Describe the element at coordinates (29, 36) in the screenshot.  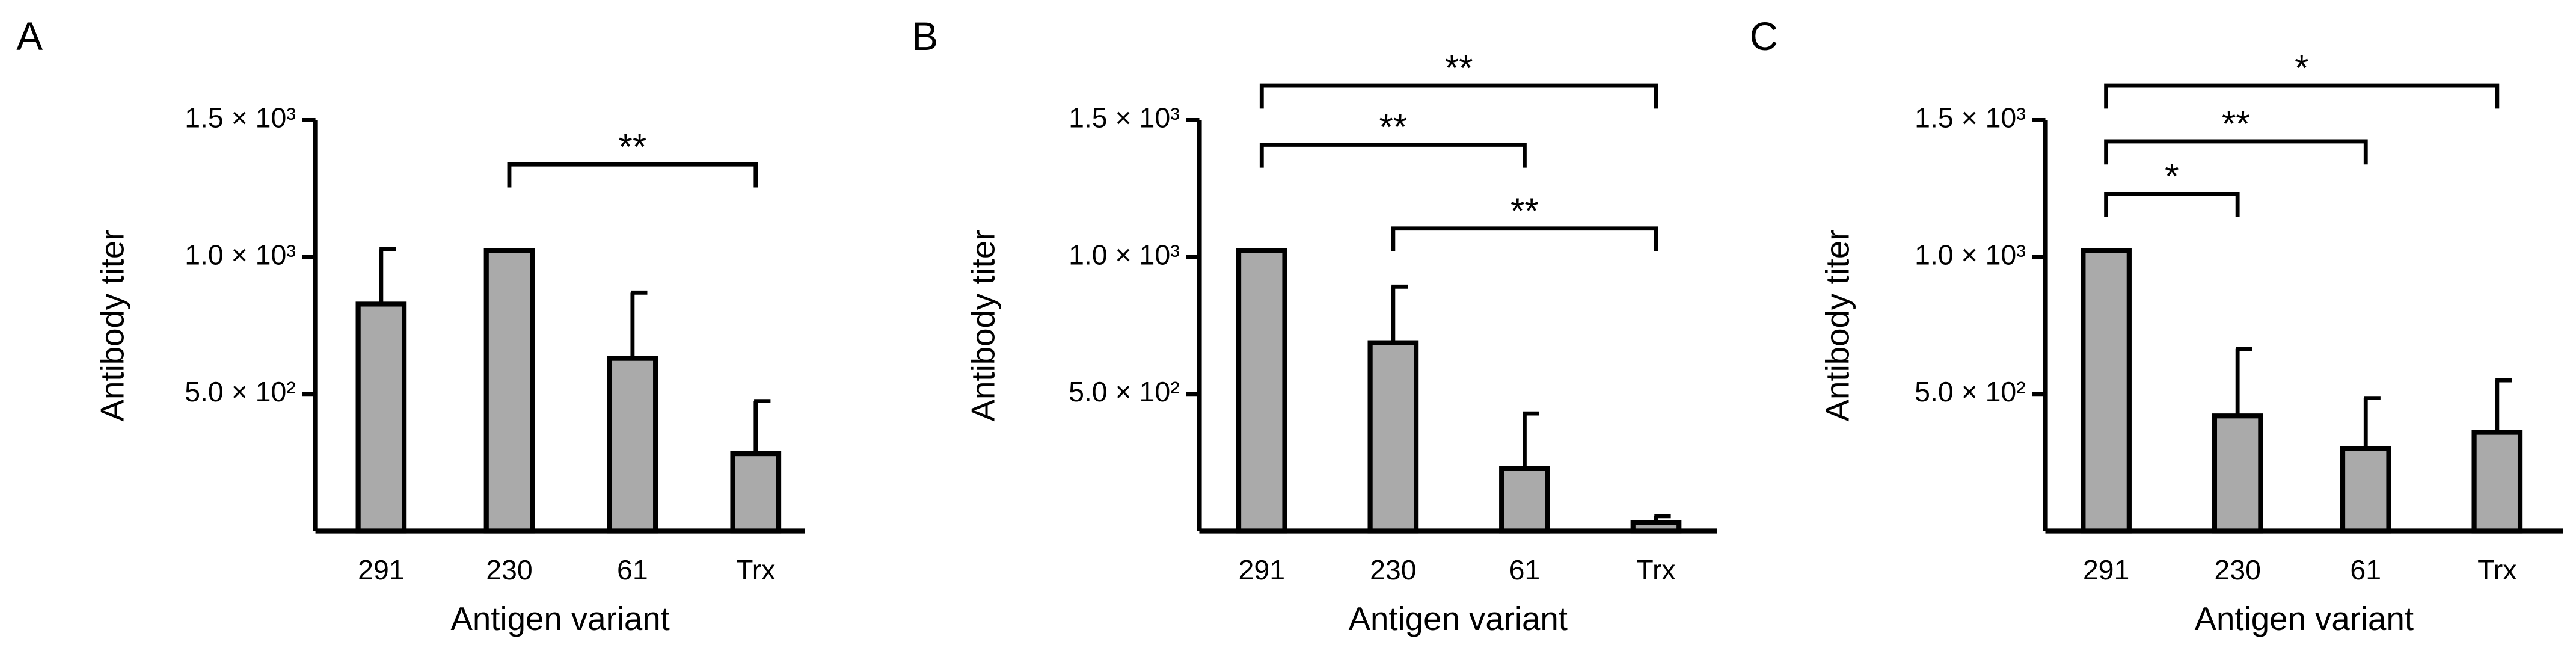
I see `panel-letter: A` at that location.